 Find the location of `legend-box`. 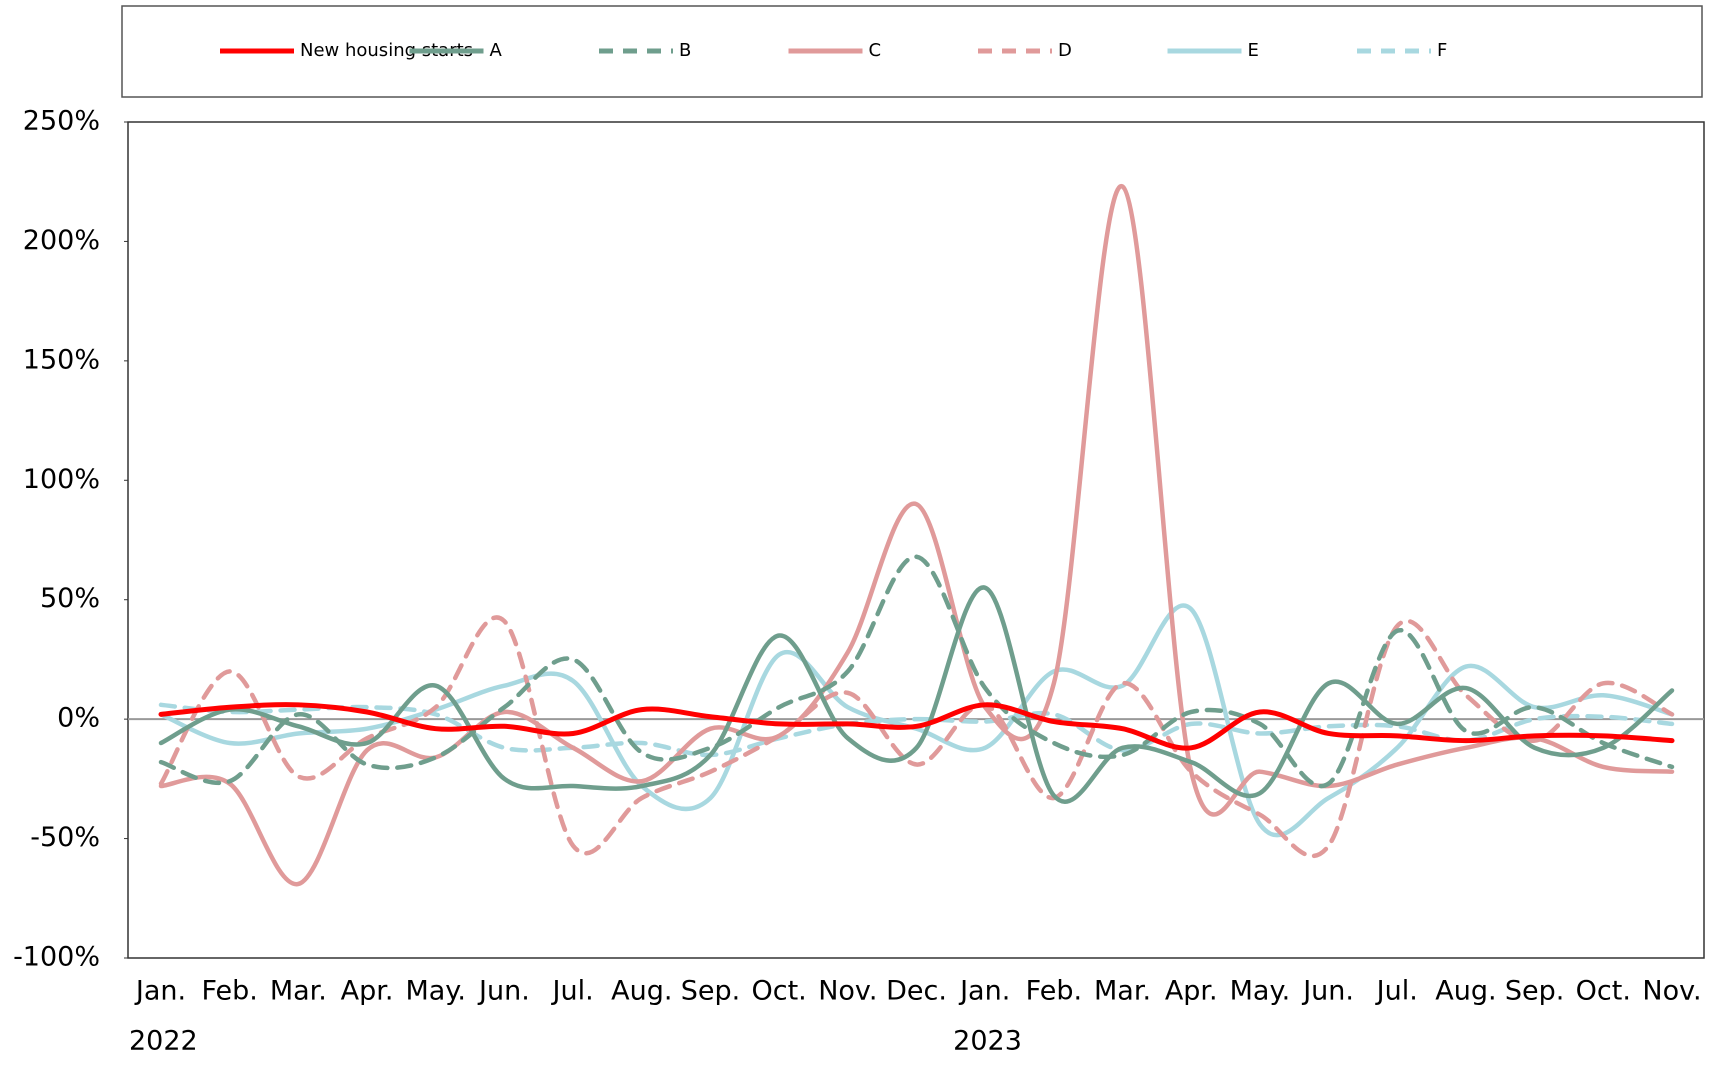

legend-box is located at coordinates (912, 51).